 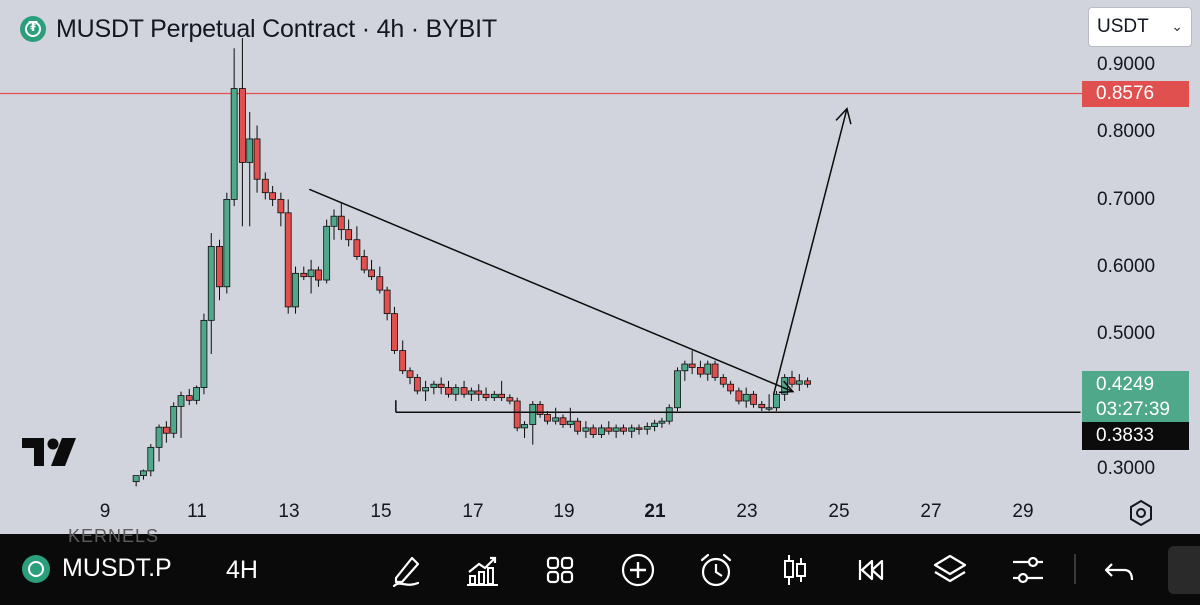 I want to click on tether-logo-icon: ₮, so click(x=33, y=29).